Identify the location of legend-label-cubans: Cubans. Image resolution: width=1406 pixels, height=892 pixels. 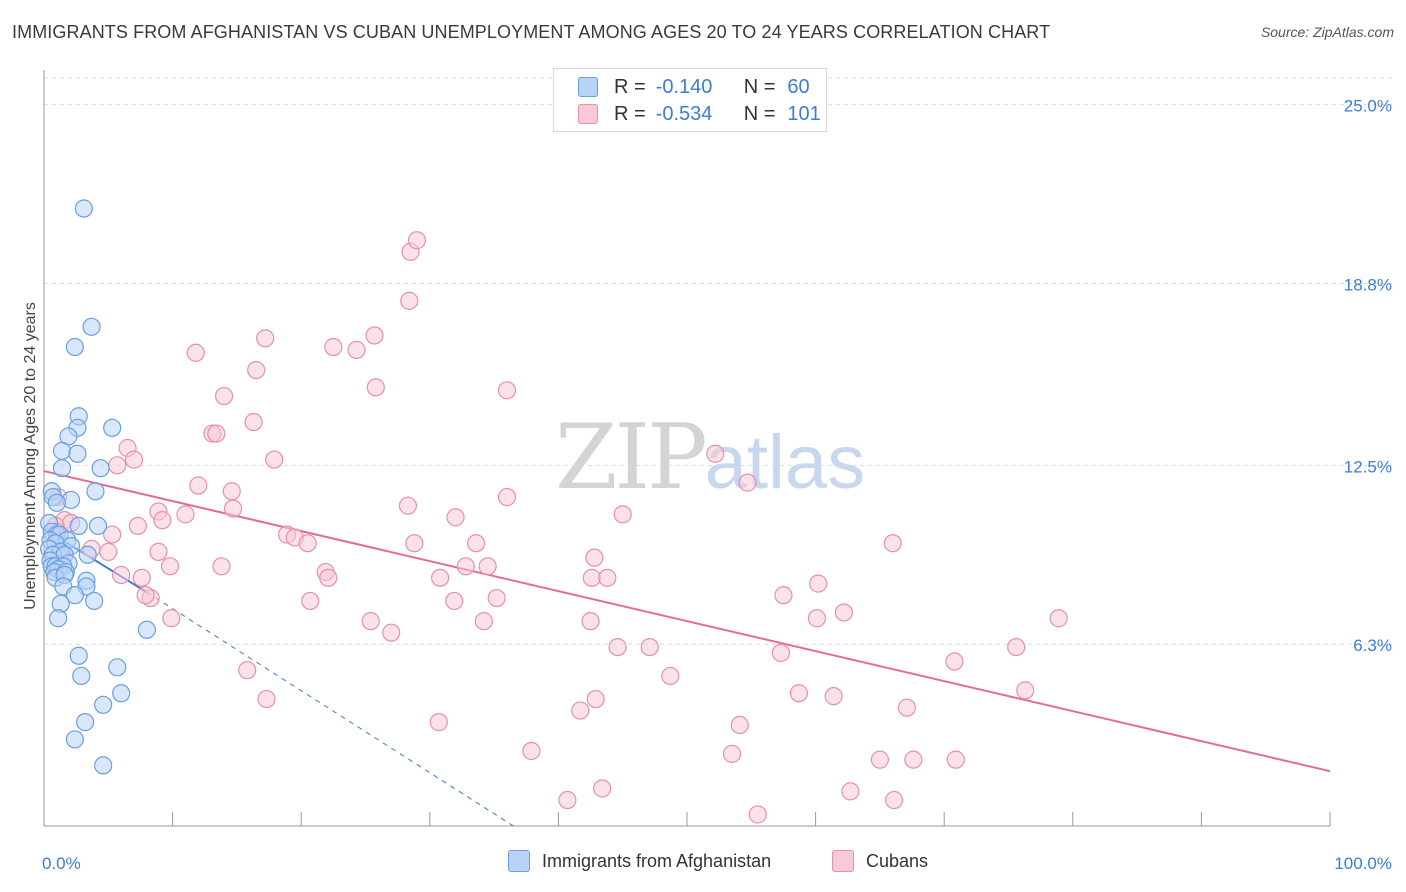
(897, 860).